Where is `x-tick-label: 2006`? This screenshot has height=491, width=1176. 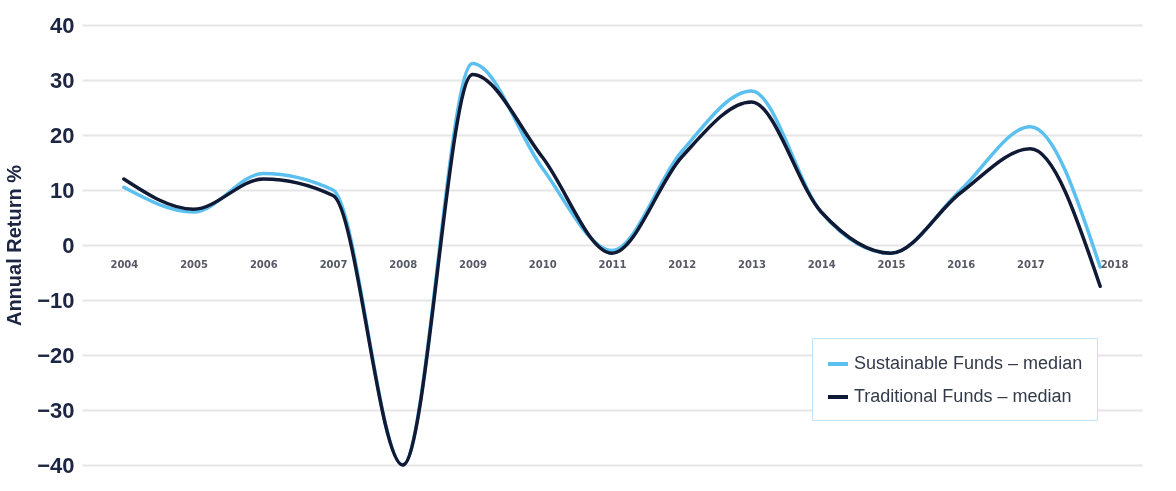
x-tick-label: 2006 is located at coordinates (263, 264).